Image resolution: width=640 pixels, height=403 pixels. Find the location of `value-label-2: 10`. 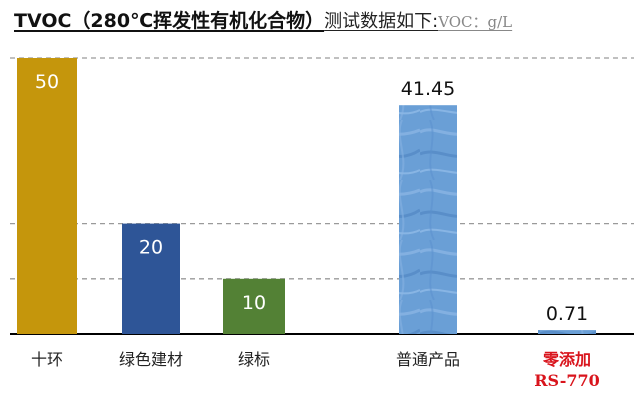

value-label-2: 10 is located at coordinates (254, 303).